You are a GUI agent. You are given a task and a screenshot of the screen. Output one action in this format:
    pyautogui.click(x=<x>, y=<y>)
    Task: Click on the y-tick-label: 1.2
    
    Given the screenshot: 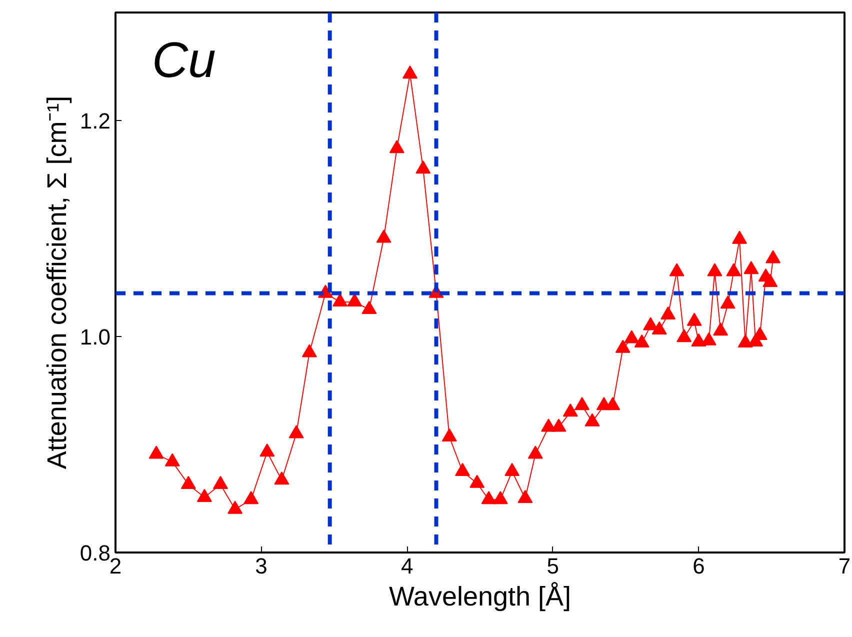 What is the action you would take?
    pyautogui.click(x=95, y=121)
    